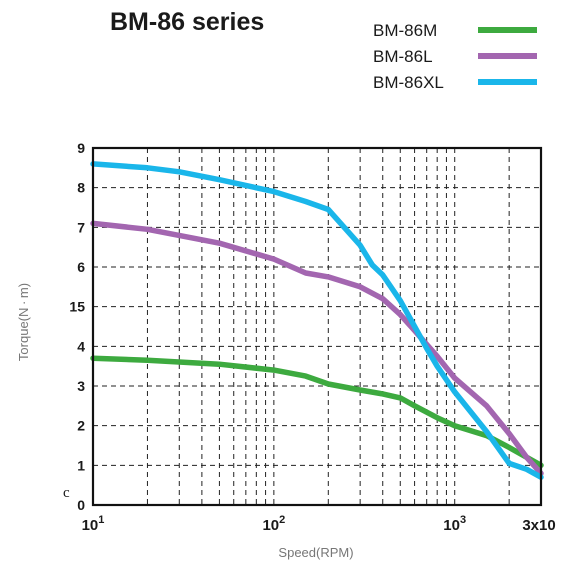 This screenshot has width=570, height=562. What do you see at coordinates (403, 56) in the screenshot?
I see `legend-label: BM-86L` at bounding box center [403, 56].